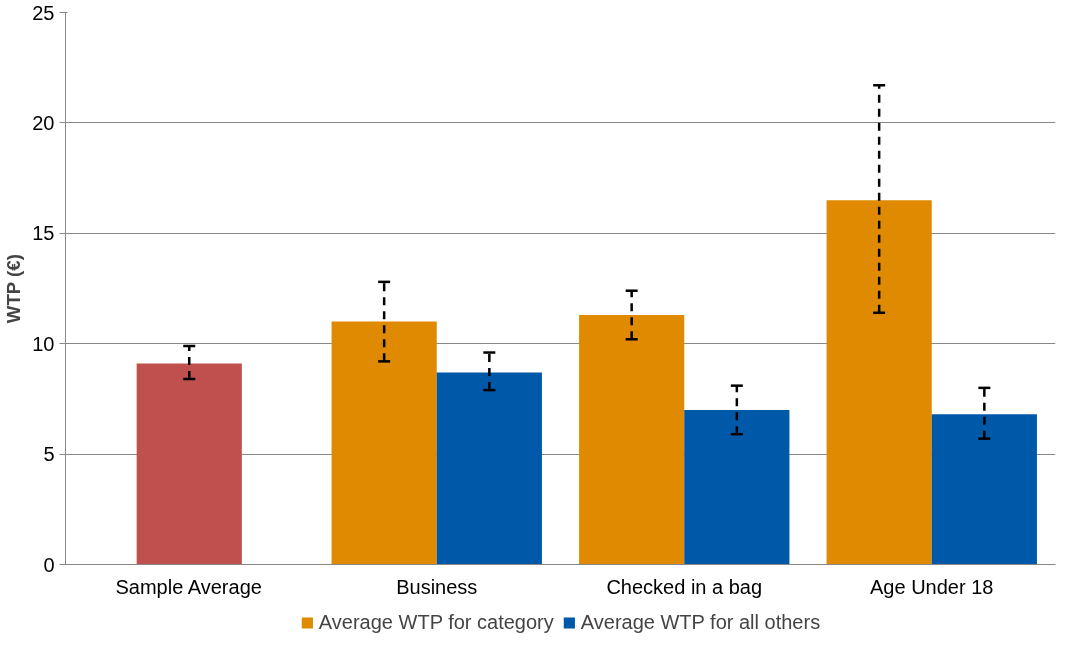 Image resolution: width=1076 pixels, height=670 pixels. What do you see at coordinates (43, 233) in the screenshot?
I see `y-tick-label: 15` at bounding box center [43, 233].